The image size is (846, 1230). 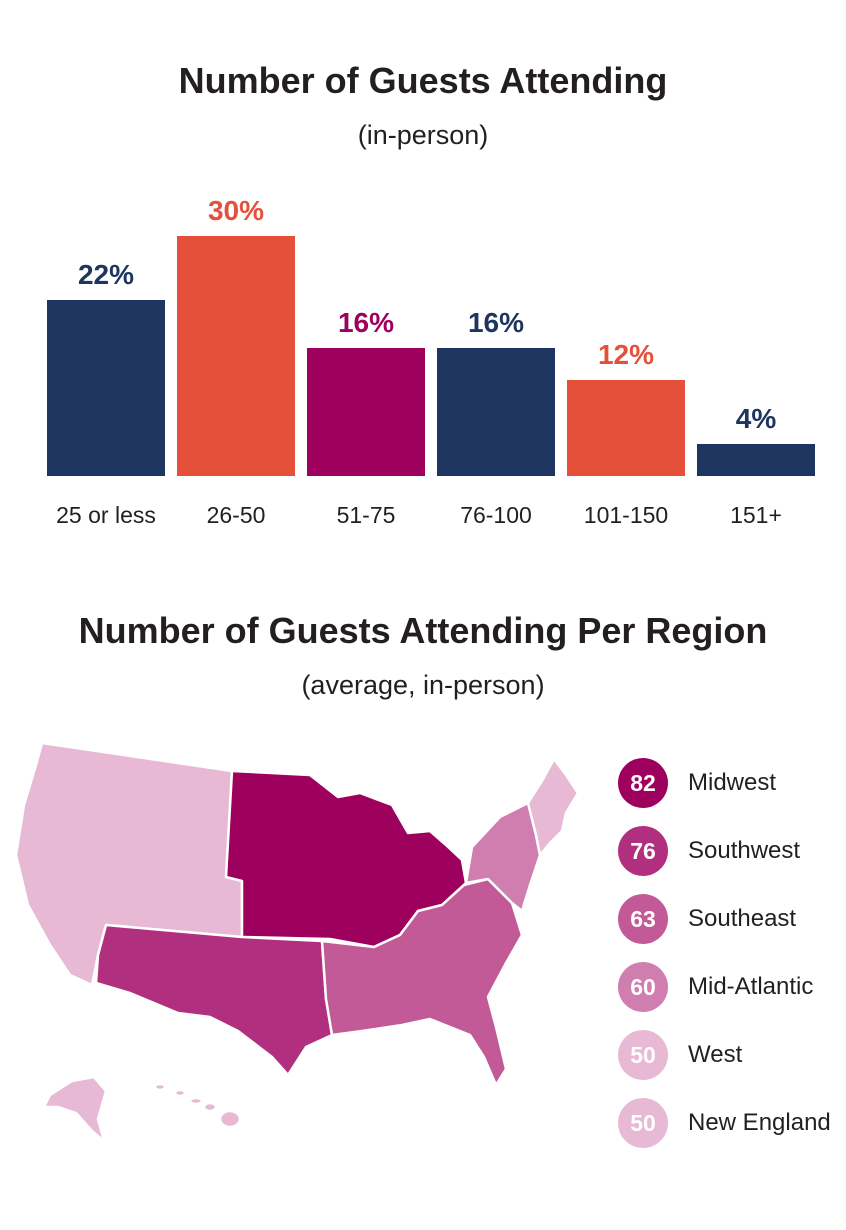 What do you see at coordinates (496, 515) in the screenshot?
I see `bar-category-label: 76-100` at bounding box center [496, 515].